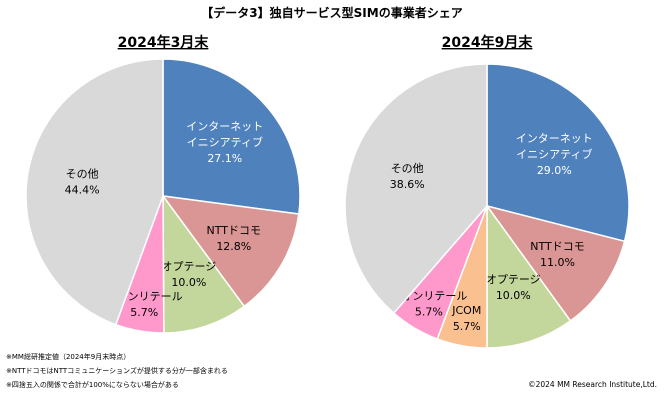 The image size is (665, 400). What do you see at coordinates (554, 170) in the screenshot?
I see `slice-value-label: 29.0%` at bounding box center [554, 170].